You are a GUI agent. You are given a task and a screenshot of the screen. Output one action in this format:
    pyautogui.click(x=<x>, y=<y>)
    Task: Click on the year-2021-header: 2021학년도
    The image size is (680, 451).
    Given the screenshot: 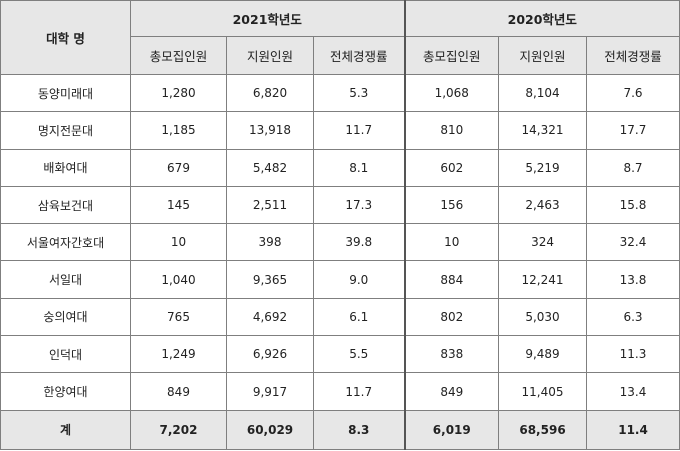 What is the action you would take?
    pyautogui.click(x=267, y=18)
    